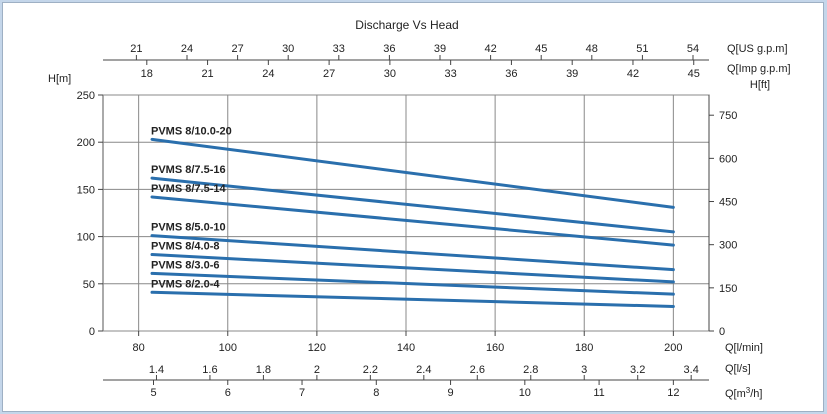 The height and width of the screenshot is (414, 827). I want to click on x-lps-tick-label: 2.8, so click(530, 370).